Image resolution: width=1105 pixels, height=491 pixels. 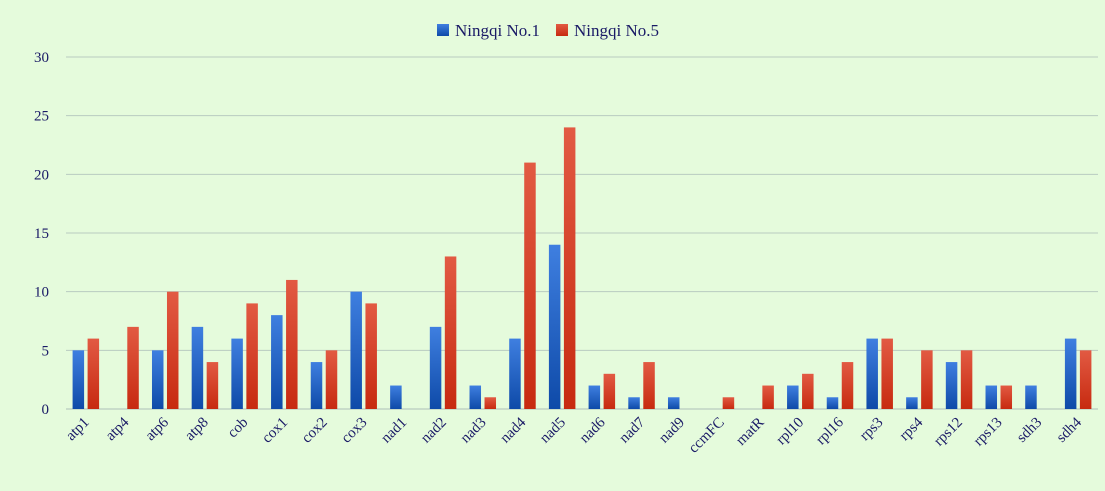 I want to click on bar-ningqi-no5-matR, so click(x=768, y=397).